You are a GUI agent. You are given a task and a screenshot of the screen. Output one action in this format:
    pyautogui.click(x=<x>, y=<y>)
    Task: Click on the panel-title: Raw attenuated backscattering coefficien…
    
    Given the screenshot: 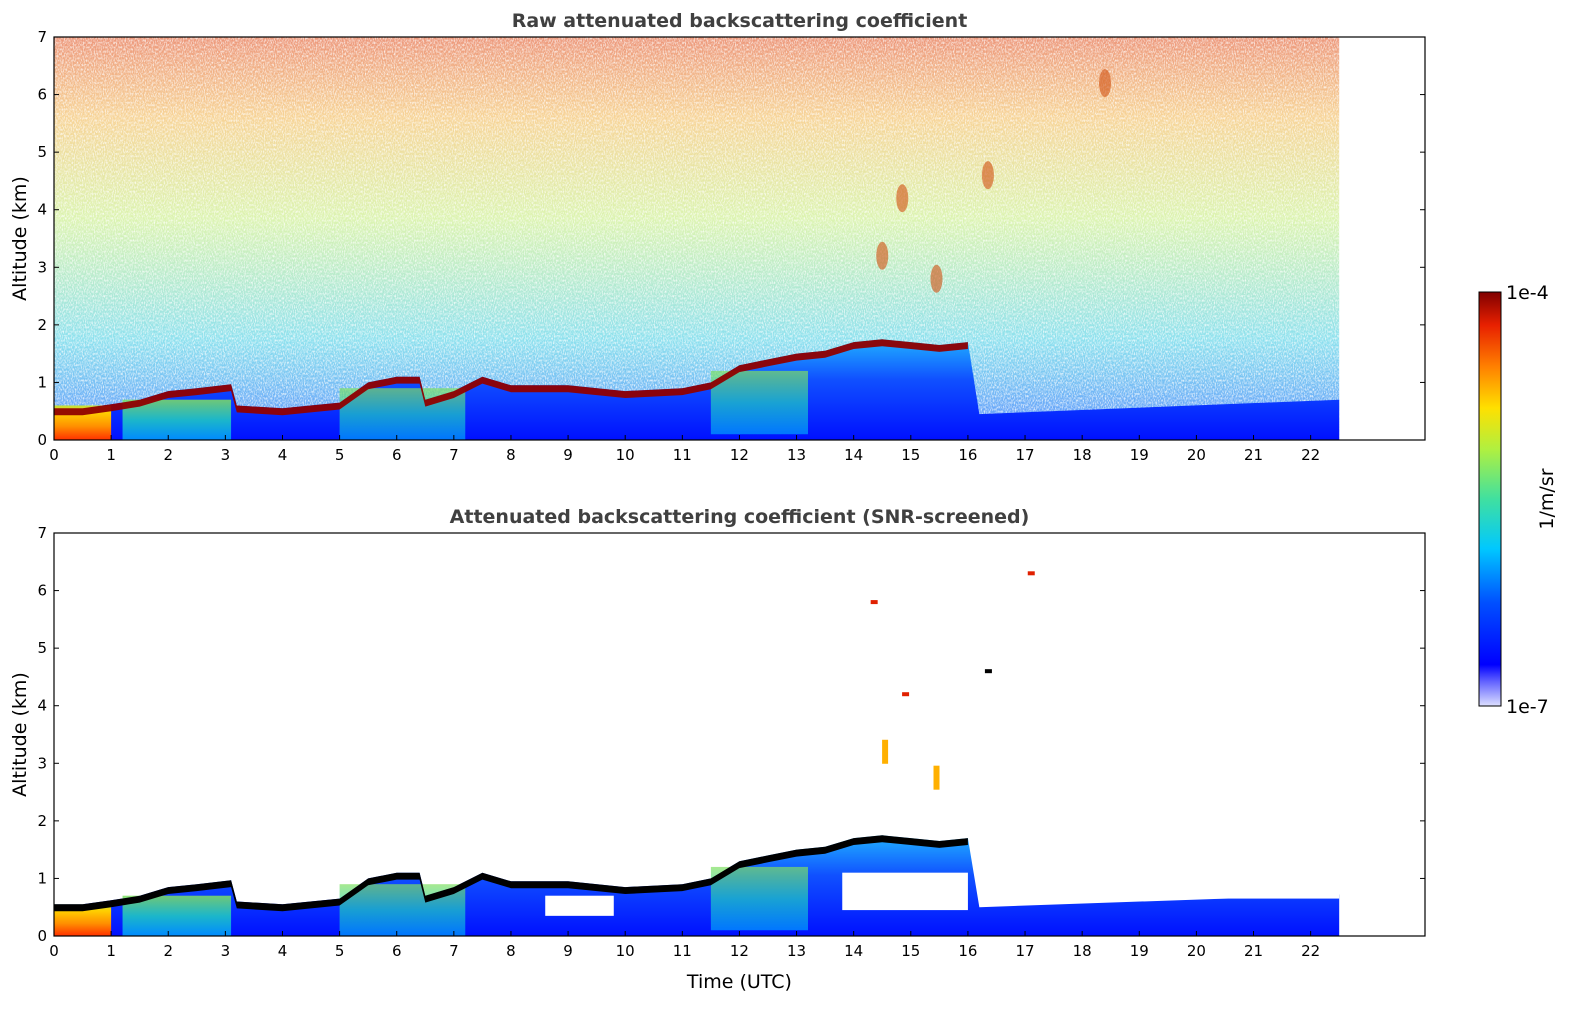 What is the action you would take?
    pyautogui.click(x=740, y=21)
    